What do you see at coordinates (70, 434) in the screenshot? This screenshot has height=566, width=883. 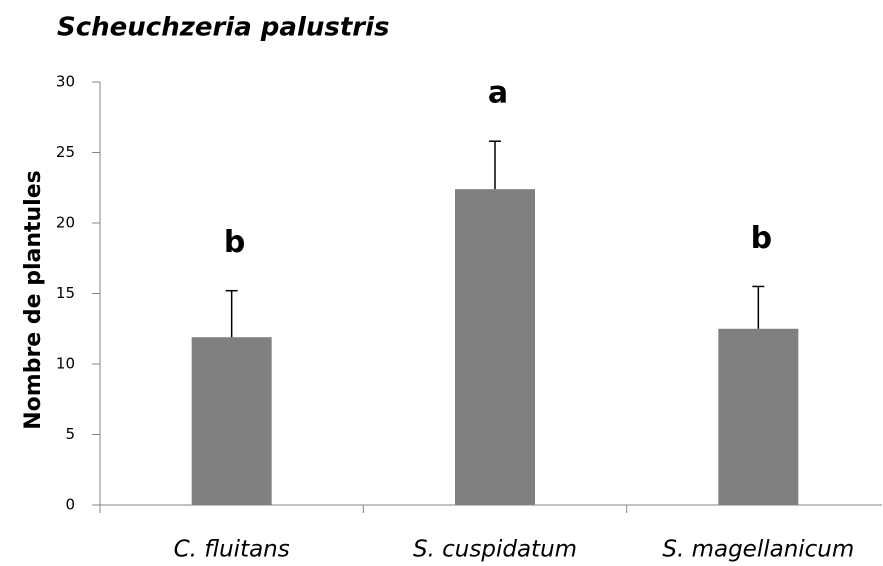 I see `y-tick-label: 5` at bounding box center [70, 434].